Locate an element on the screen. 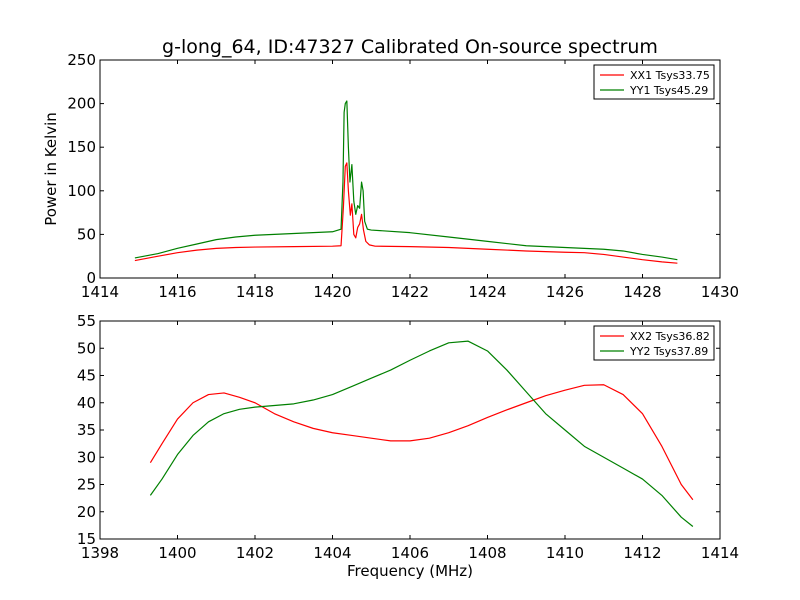 The width and height of the screenshot is (800, 600). top-x-tick-label: 1420 is located at coordinates (332, 292).